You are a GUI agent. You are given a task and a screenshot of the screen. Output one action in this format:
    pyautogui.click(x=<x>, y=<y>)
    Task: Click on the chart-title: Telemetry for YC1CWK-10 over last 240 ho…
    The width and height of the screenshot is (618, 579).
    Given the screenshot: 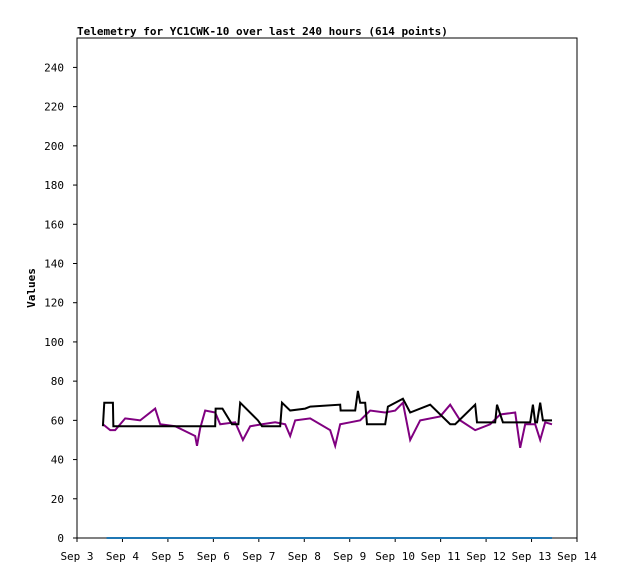 What is the action you would take?
    pyautogui.click(x=262, y=31)
    